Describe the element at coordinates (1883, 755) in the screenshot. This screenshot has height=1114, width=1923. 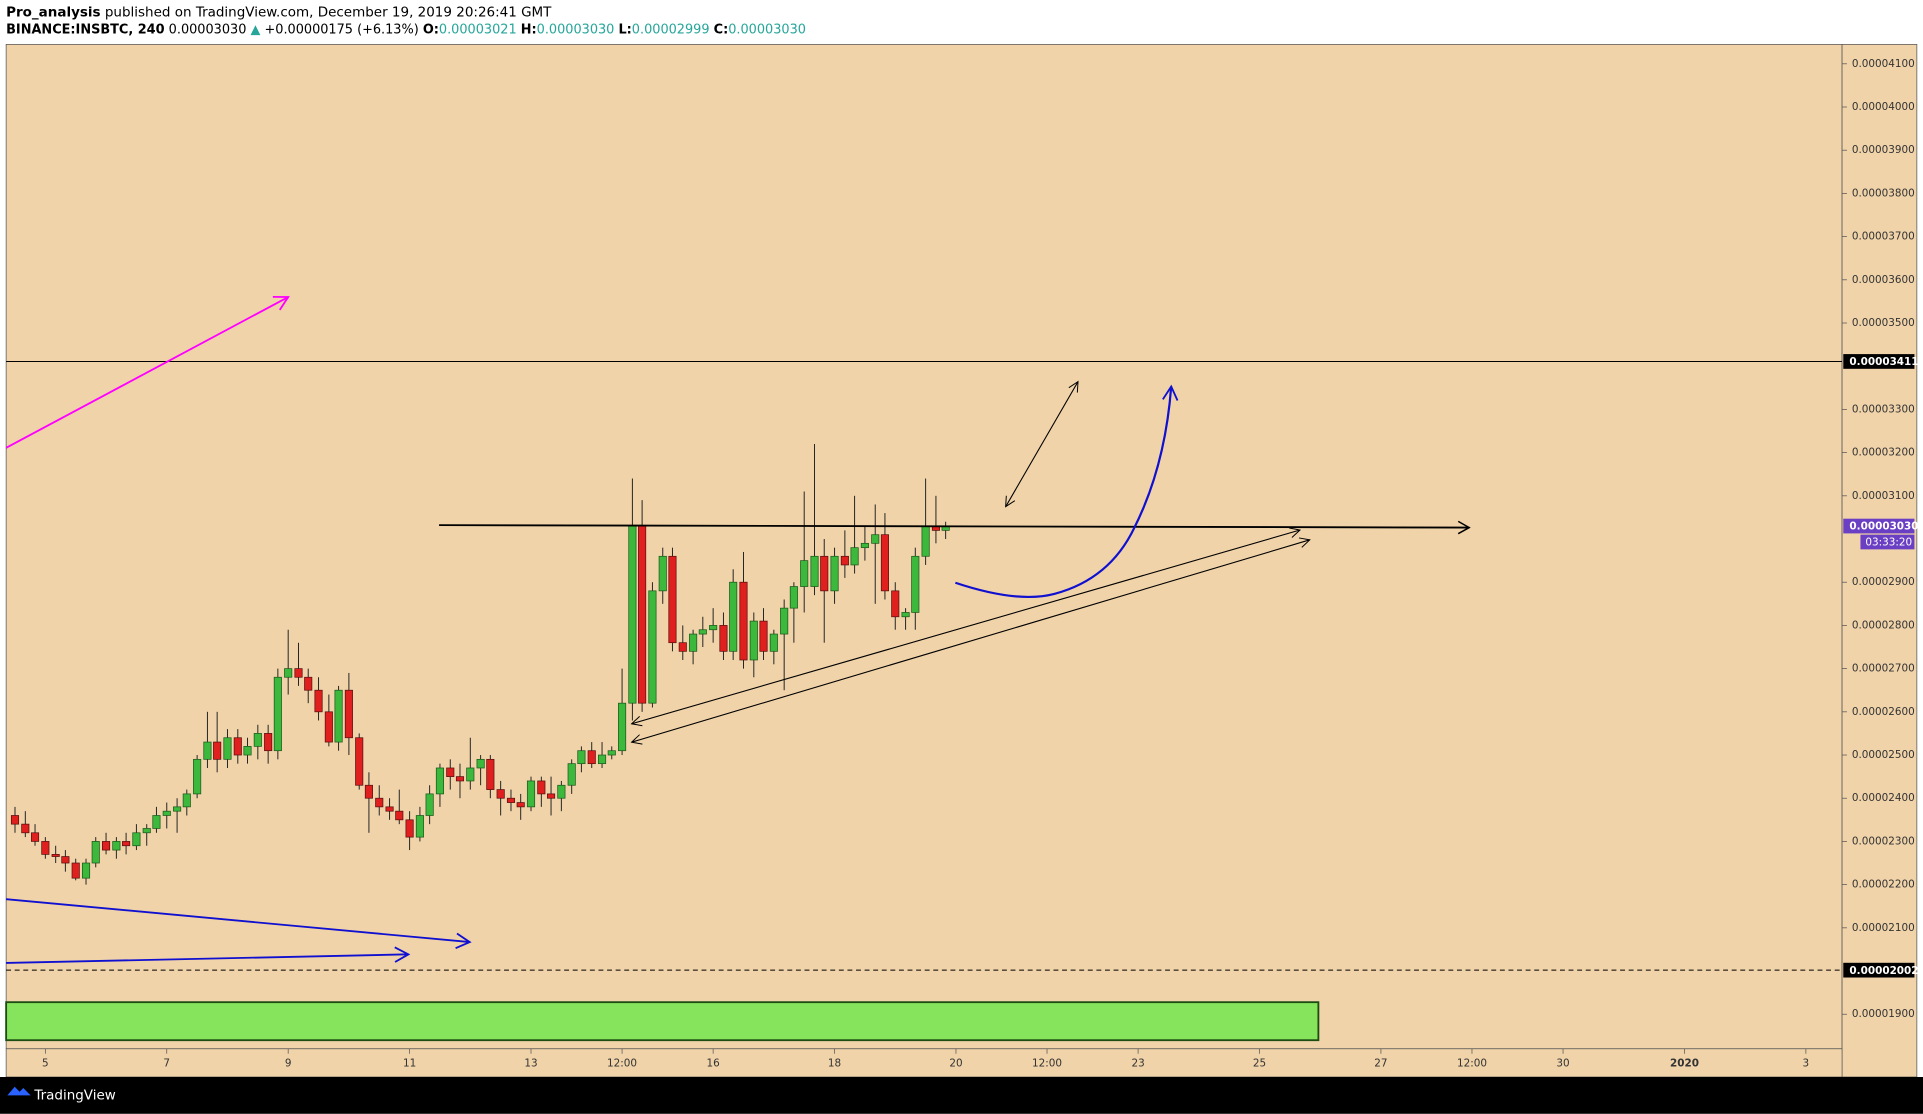
I see `y-tick-label: 0.00002500` at that location.